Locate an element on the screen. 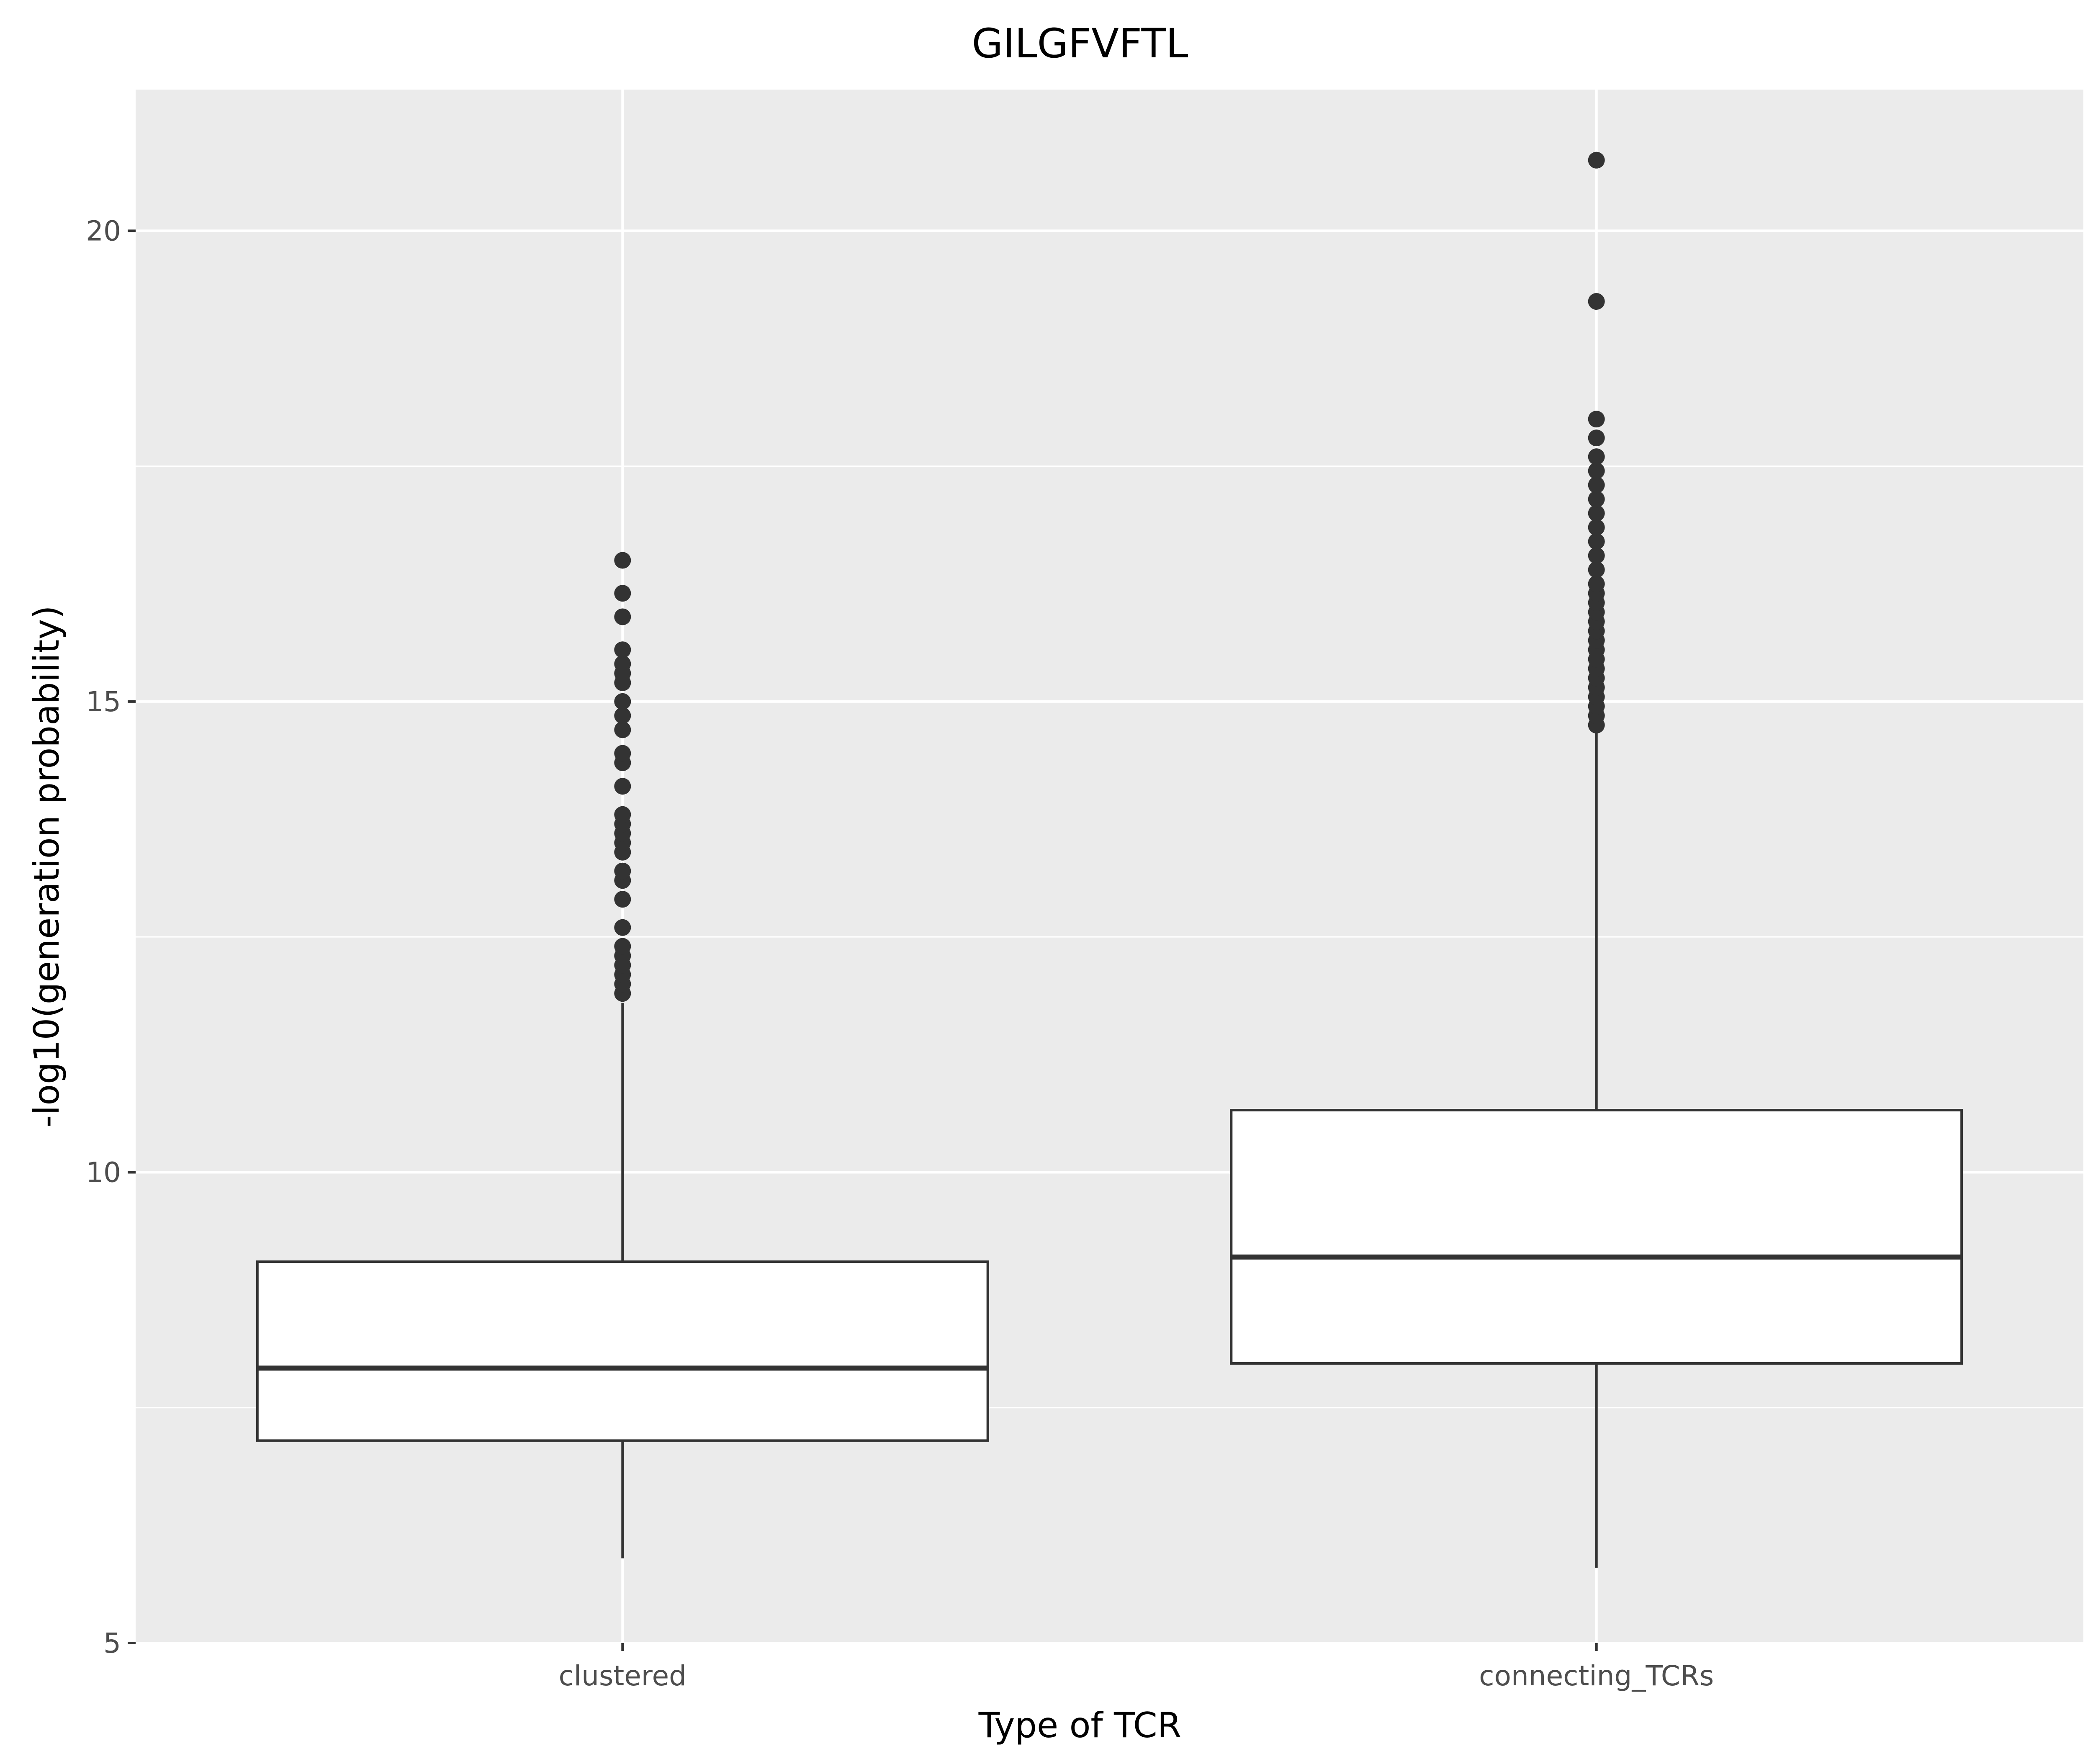  y-tick-label: 15 is located at coordinates (103, 702).